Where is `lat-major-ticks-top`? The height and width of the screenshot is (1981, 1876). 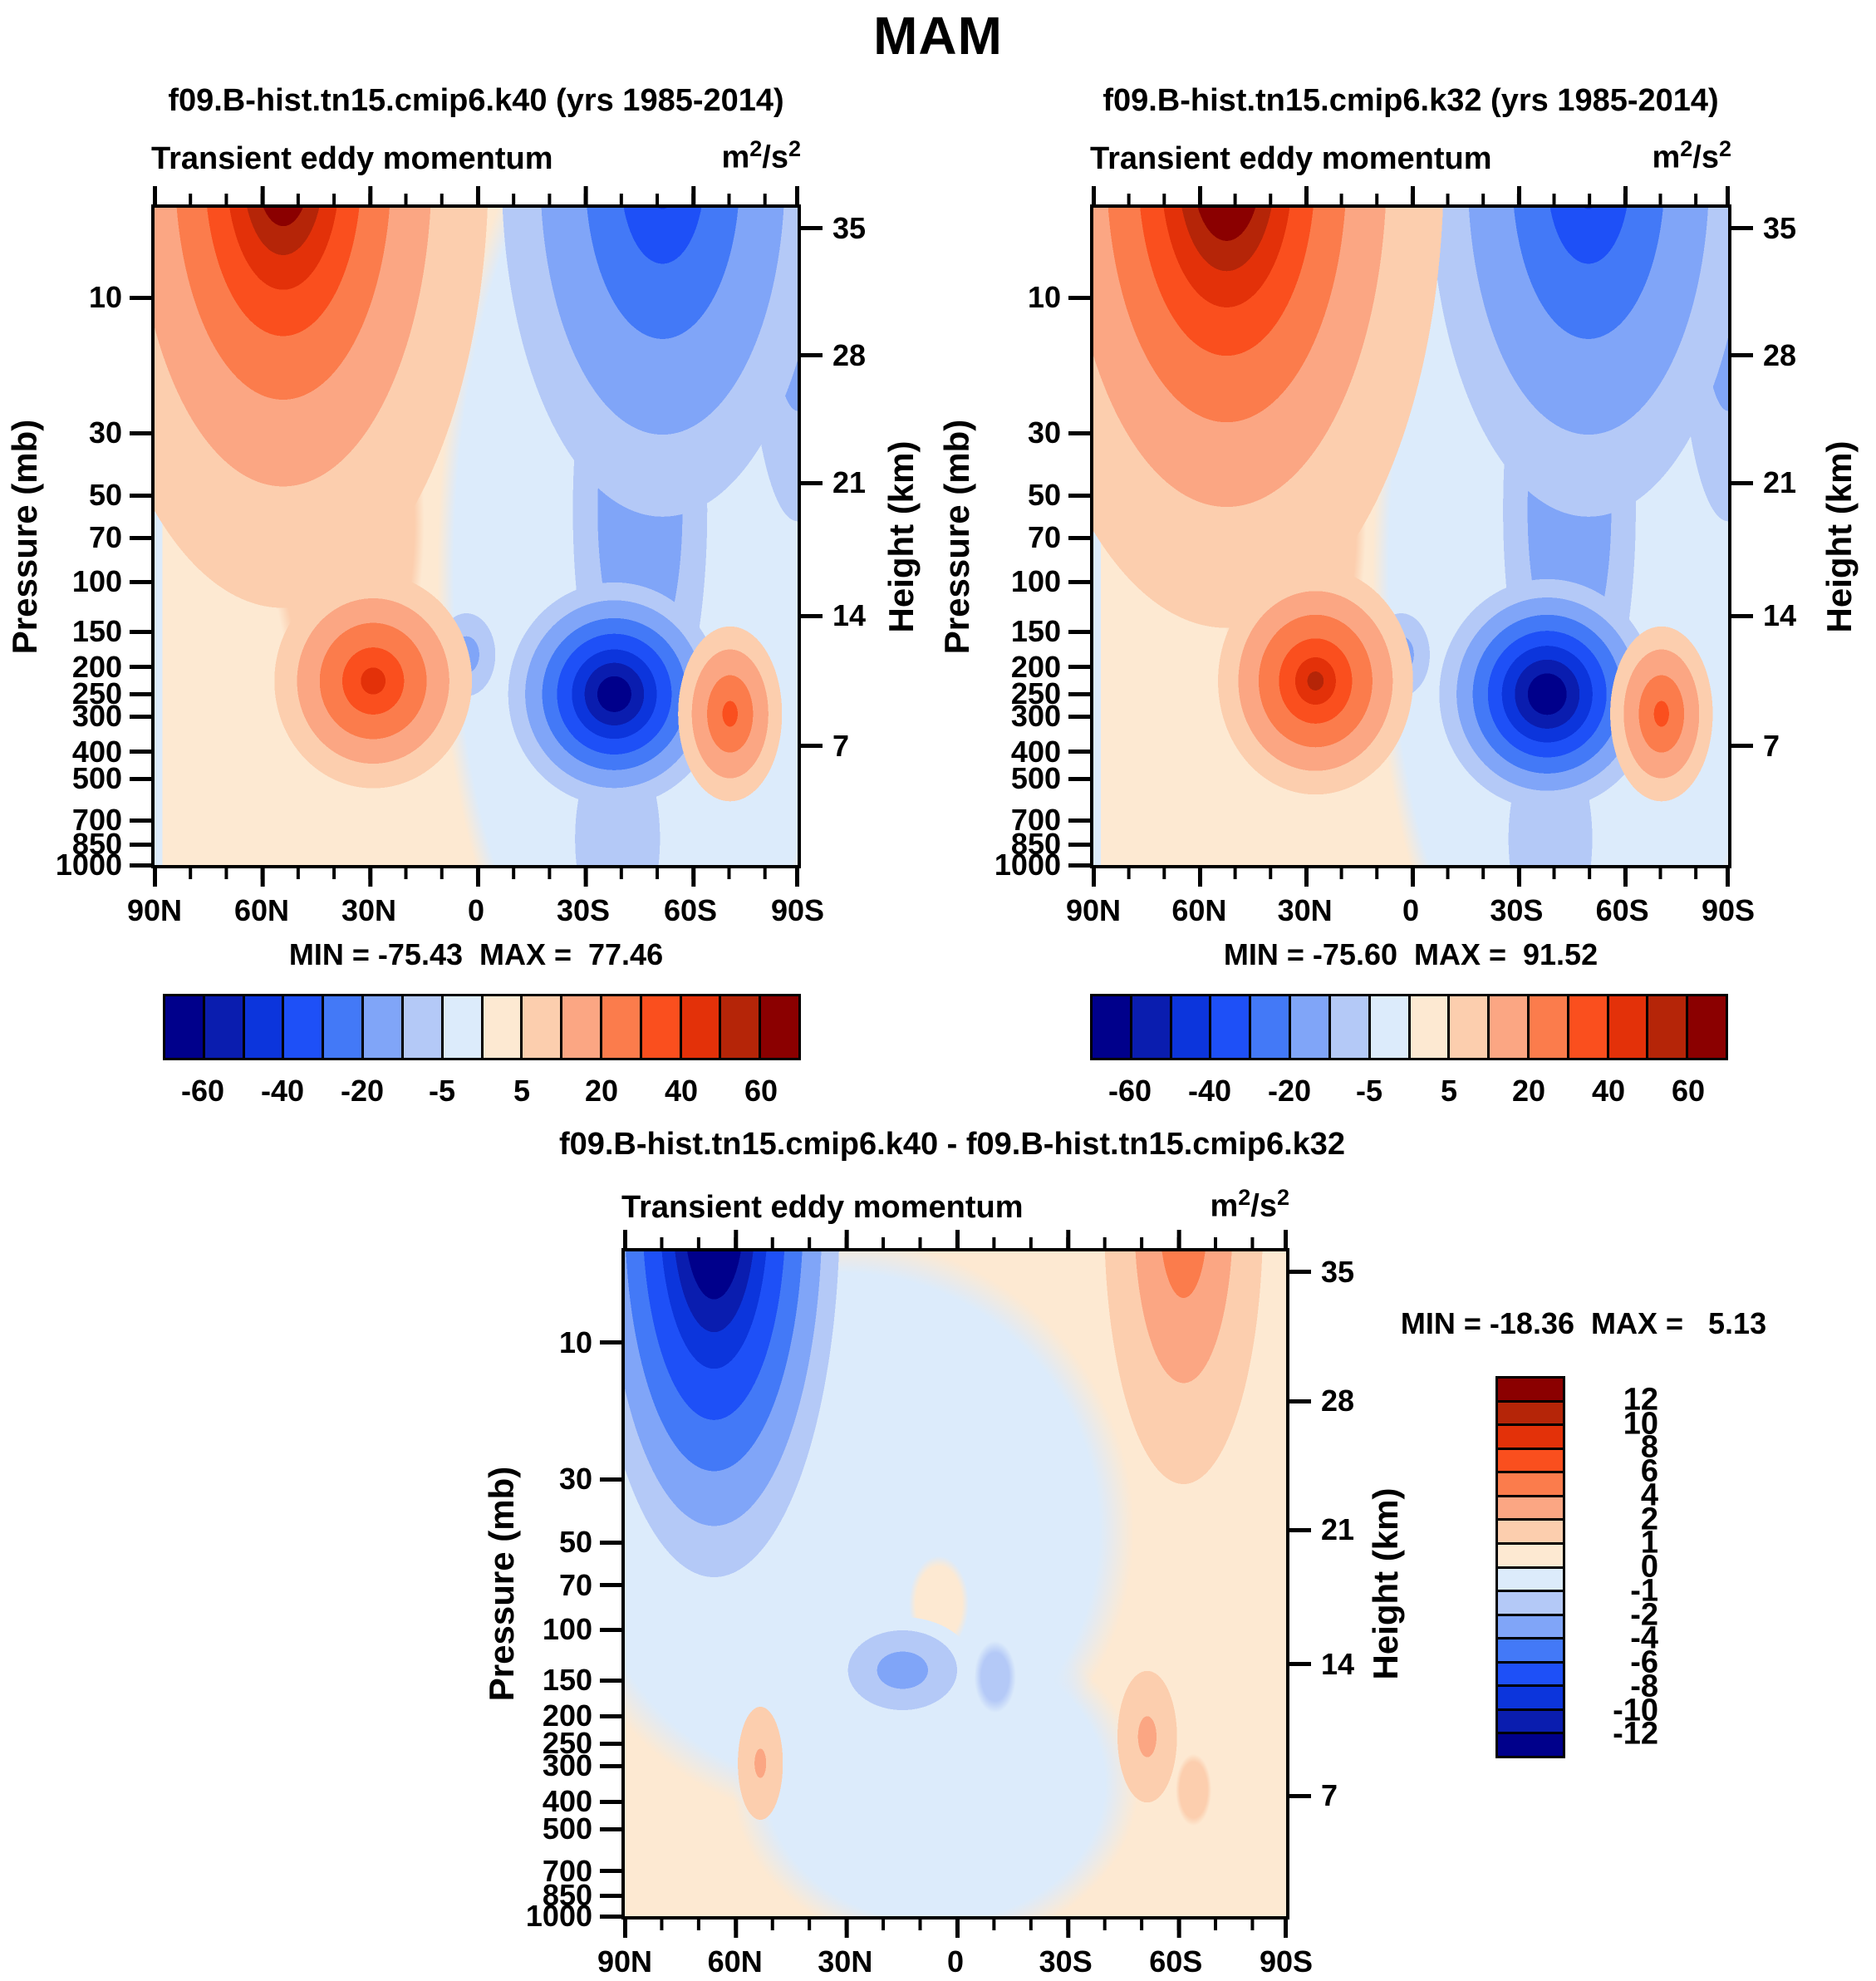
lat-major-ticks-top is located at coordinates (1411, 195).